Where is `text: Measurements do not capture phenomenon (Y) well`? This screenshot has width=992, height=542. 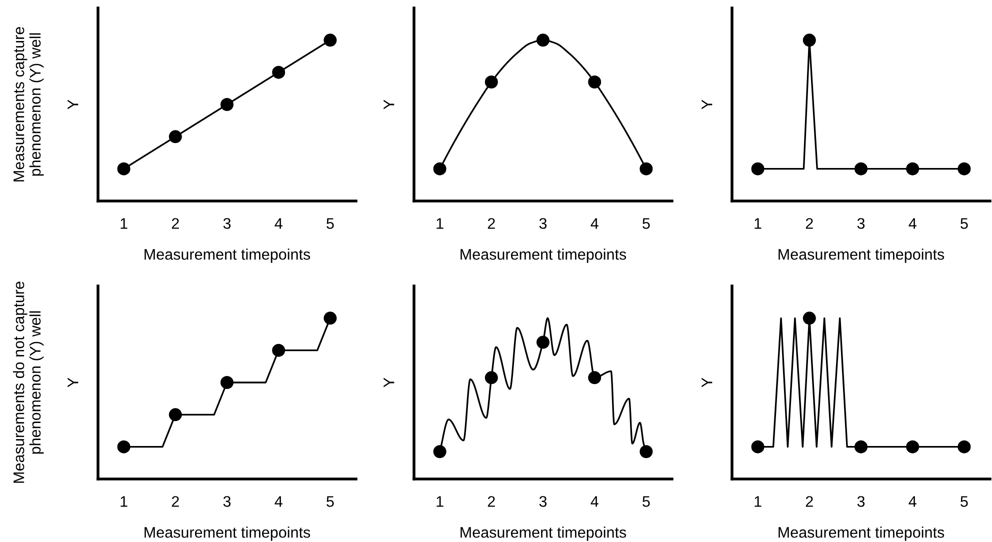 text: Measurements do not capture phenomenon (Y) well is located at coordinates (28, 382).